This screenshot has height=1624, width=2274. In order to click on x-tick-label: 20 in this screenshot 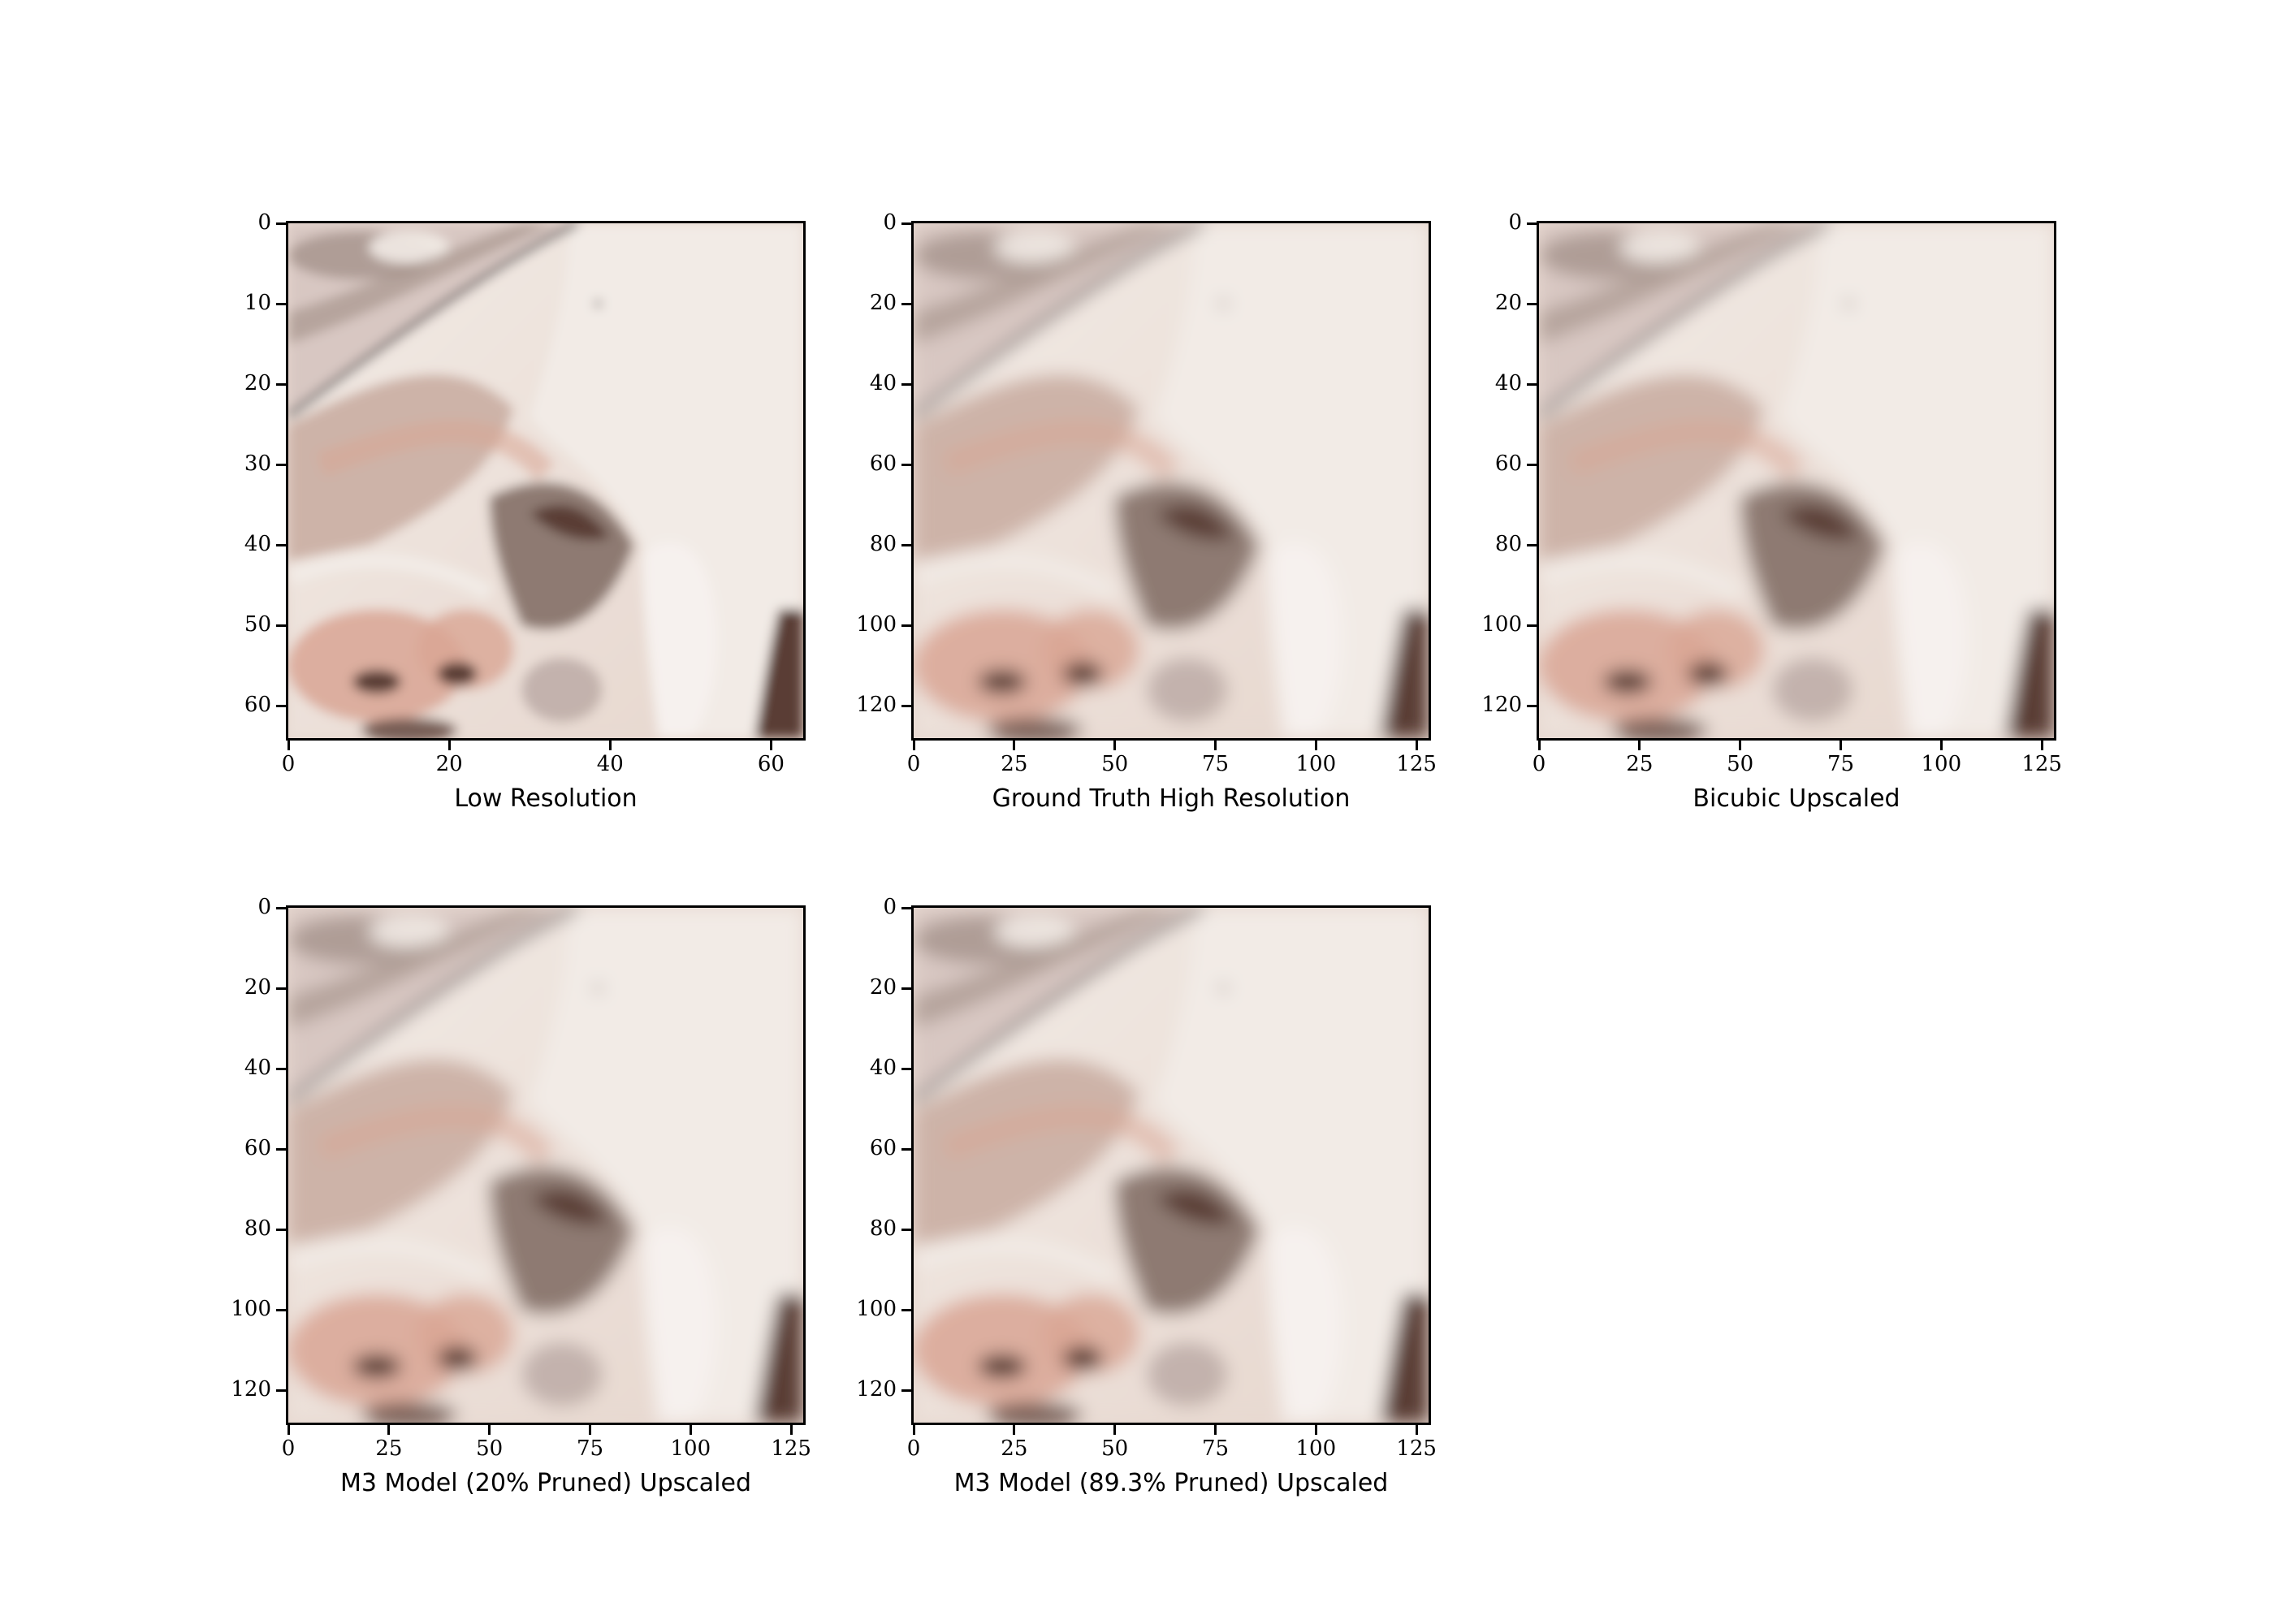, I will do `click(449, 764)`.